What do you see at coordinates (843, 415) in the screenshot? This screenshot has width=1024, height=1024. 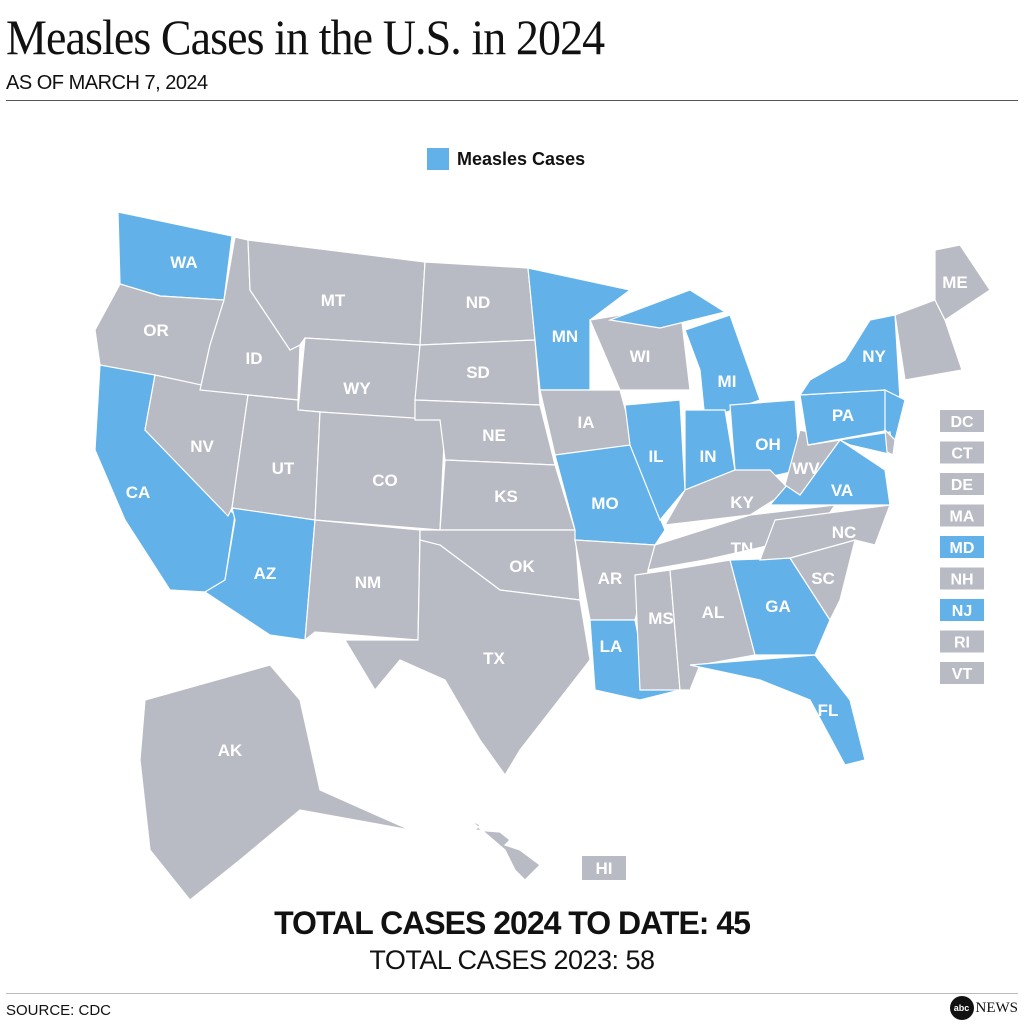 I see `state-label-pa: PA` at bounding box center [843, 415].